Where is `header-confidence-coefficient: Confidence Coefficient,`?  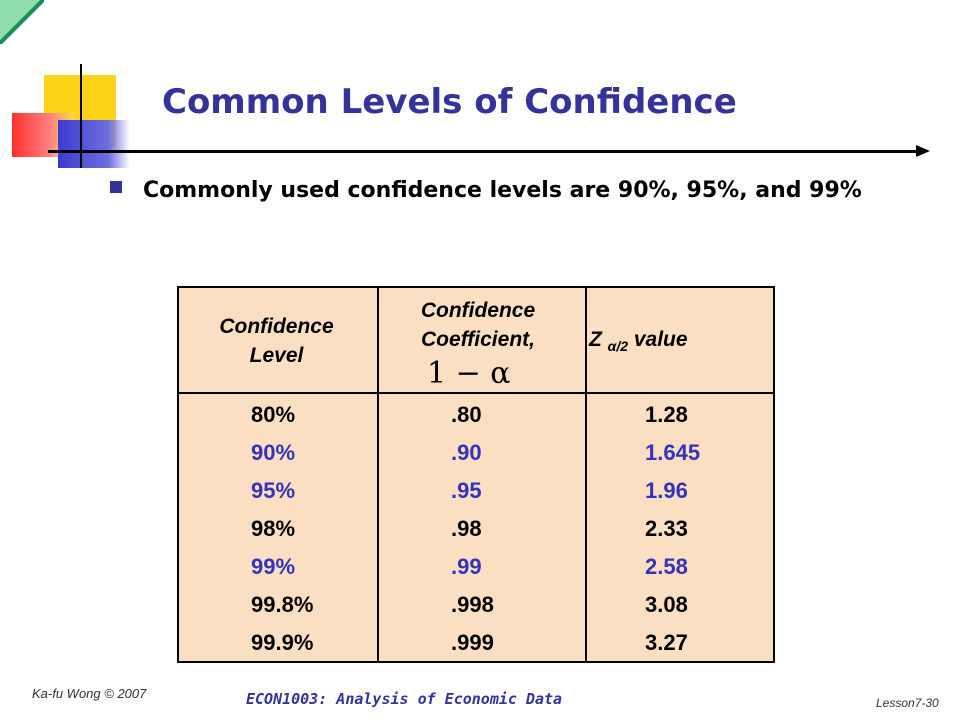 header-confidence-coefficient: Confidence Coefficient, is located at coordinates (478, 325).